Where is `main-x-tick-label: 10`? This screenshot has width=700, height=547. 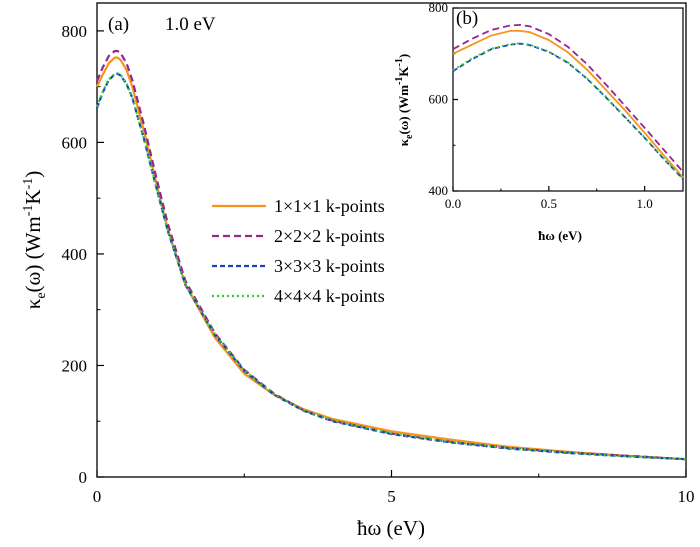
main-x-tick-label: 10 is located at coordinates (686, 496).